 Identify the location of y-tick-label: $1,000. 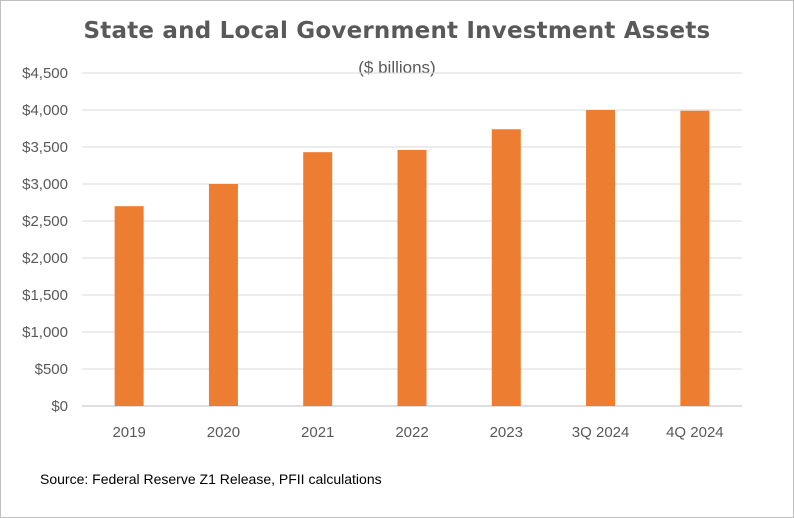
(45, 332).